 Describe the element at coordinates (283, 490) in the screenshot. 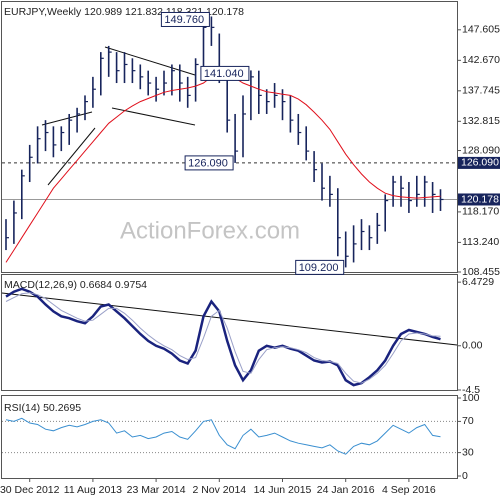

I see `x-tick-label: 14 Jun 2015` at that location.